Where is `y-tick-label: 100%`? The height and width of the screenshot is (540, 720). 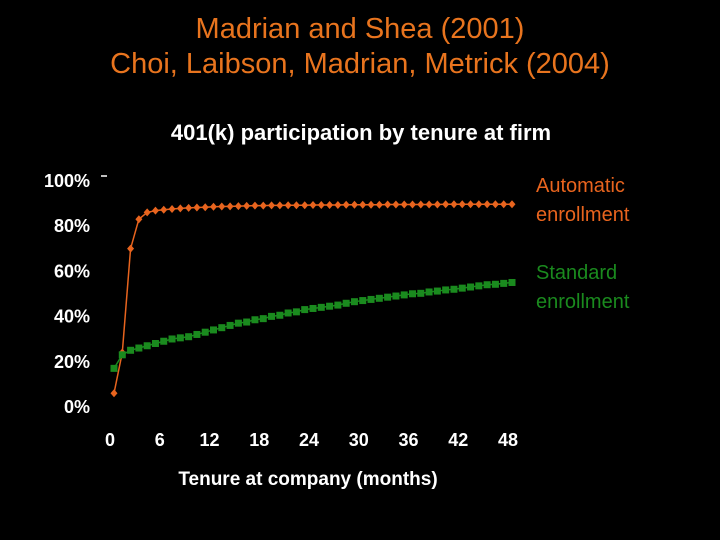
y-tick-label: 100% is located at coordinates (67, 181).